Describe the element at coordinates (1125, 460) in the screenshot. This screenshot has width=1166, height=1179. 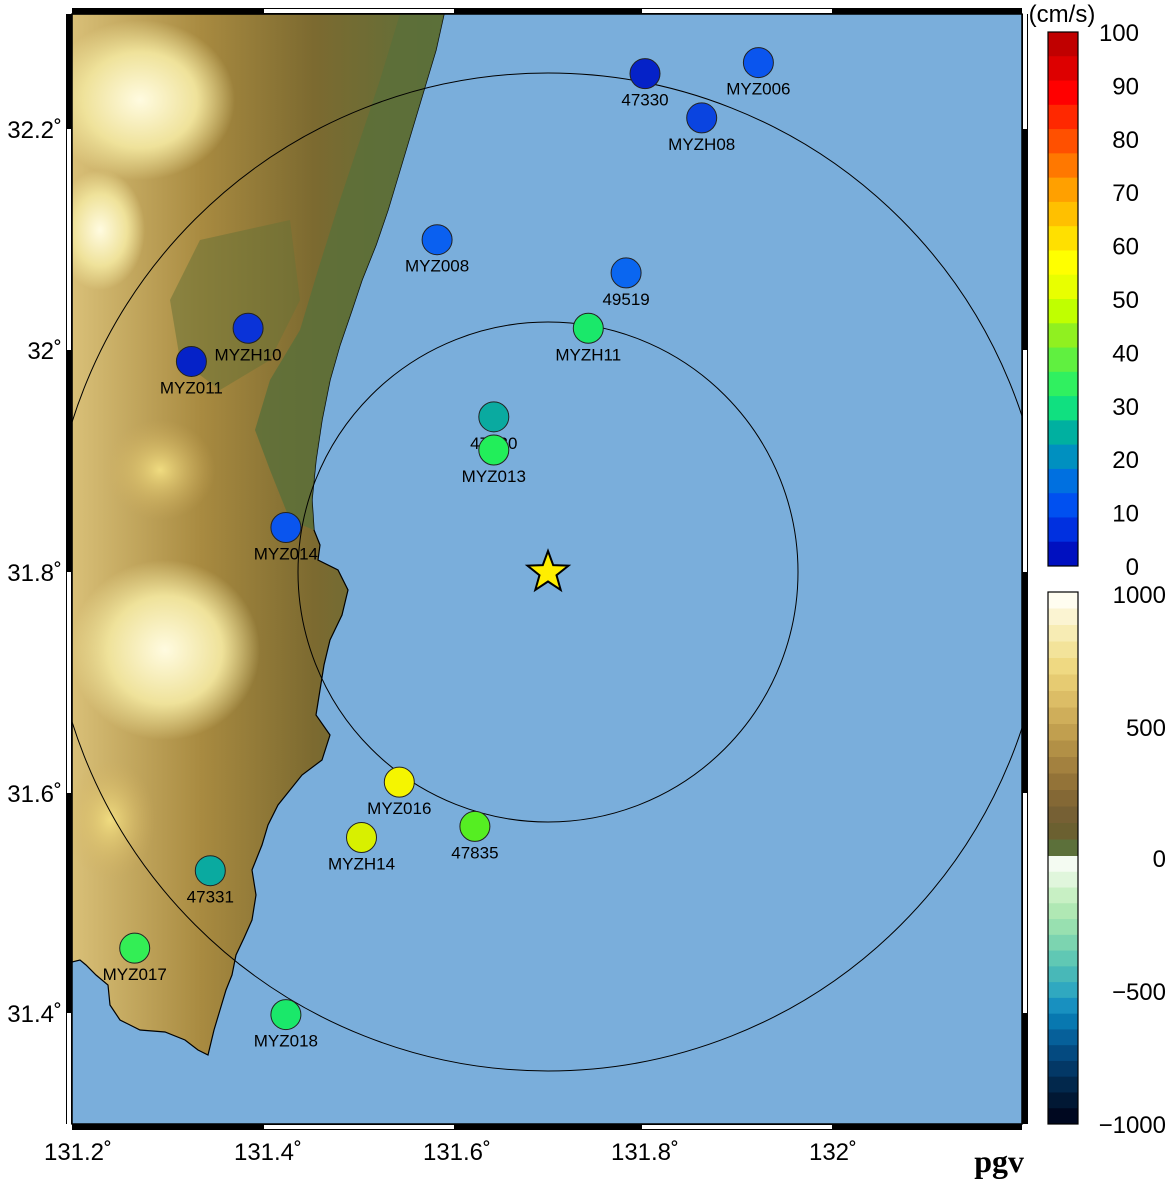
I see `pgv-scale-label: 20` at that location.